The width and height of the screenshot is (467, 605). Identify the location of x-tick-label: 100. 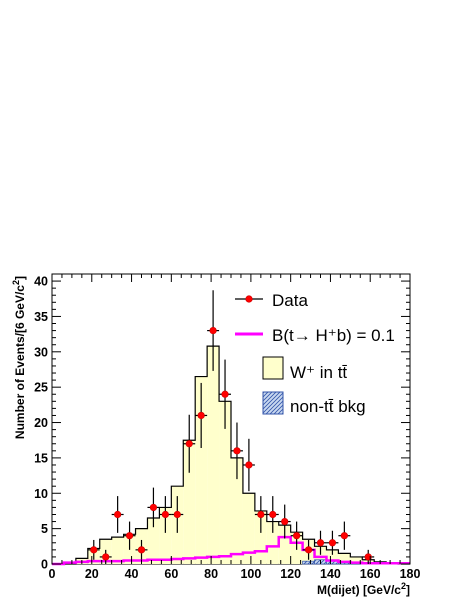
(250, 574).